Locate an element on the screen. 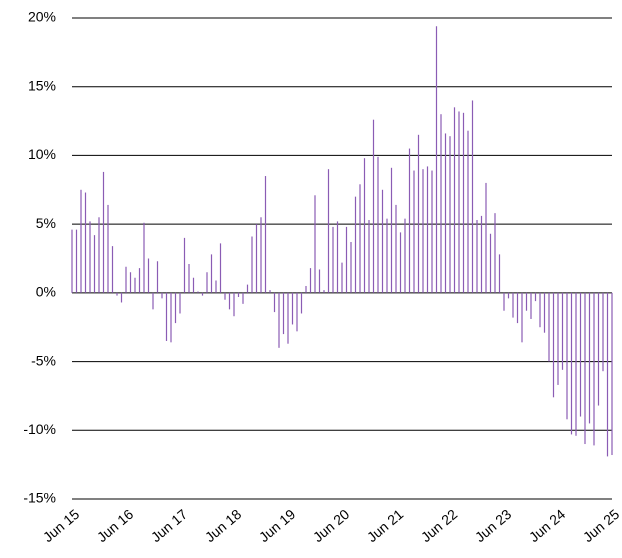  y-tick-label: -5% is located at coordinates (43, 360).